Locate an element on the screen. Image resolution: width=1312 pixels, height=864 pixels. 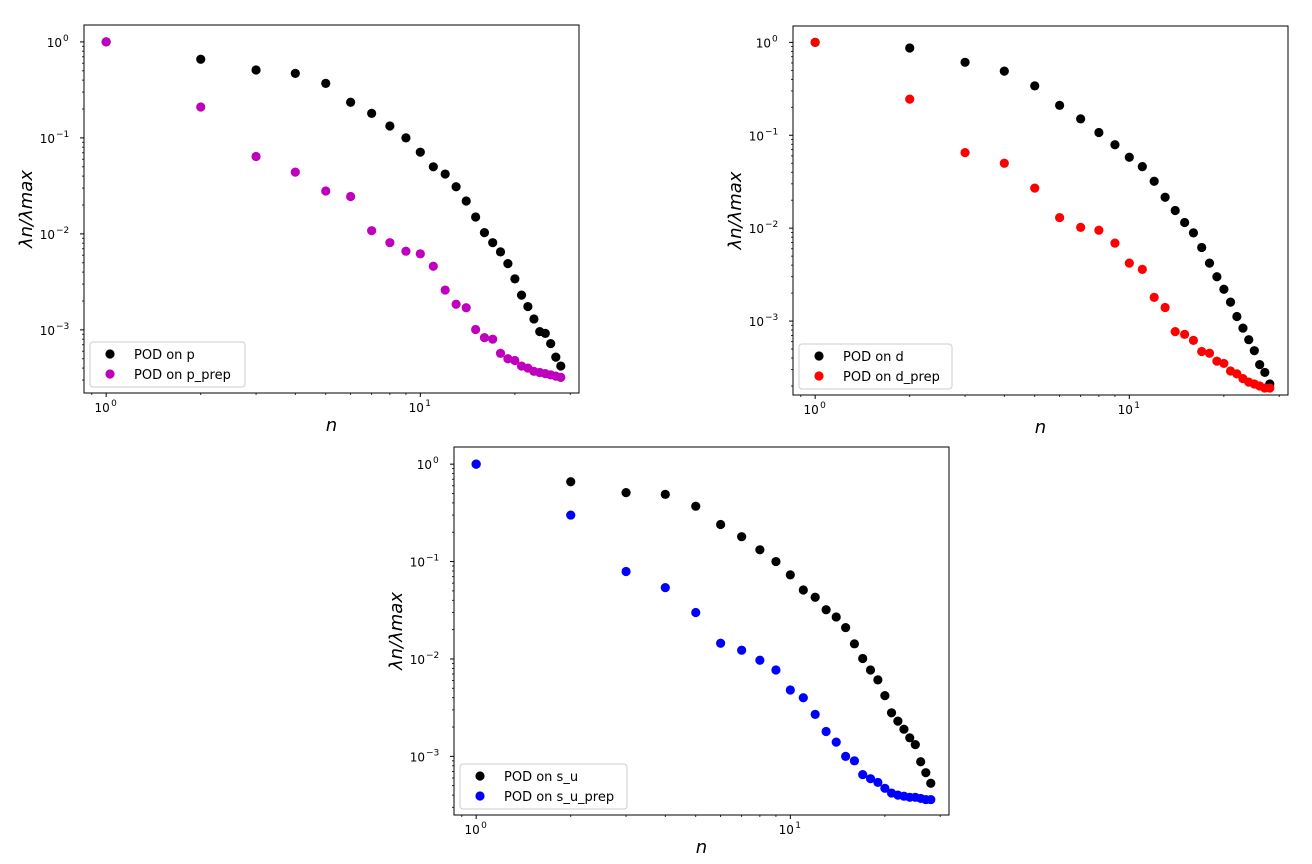
y-tick-exponent: −2 is located at coordinates (432, 656).